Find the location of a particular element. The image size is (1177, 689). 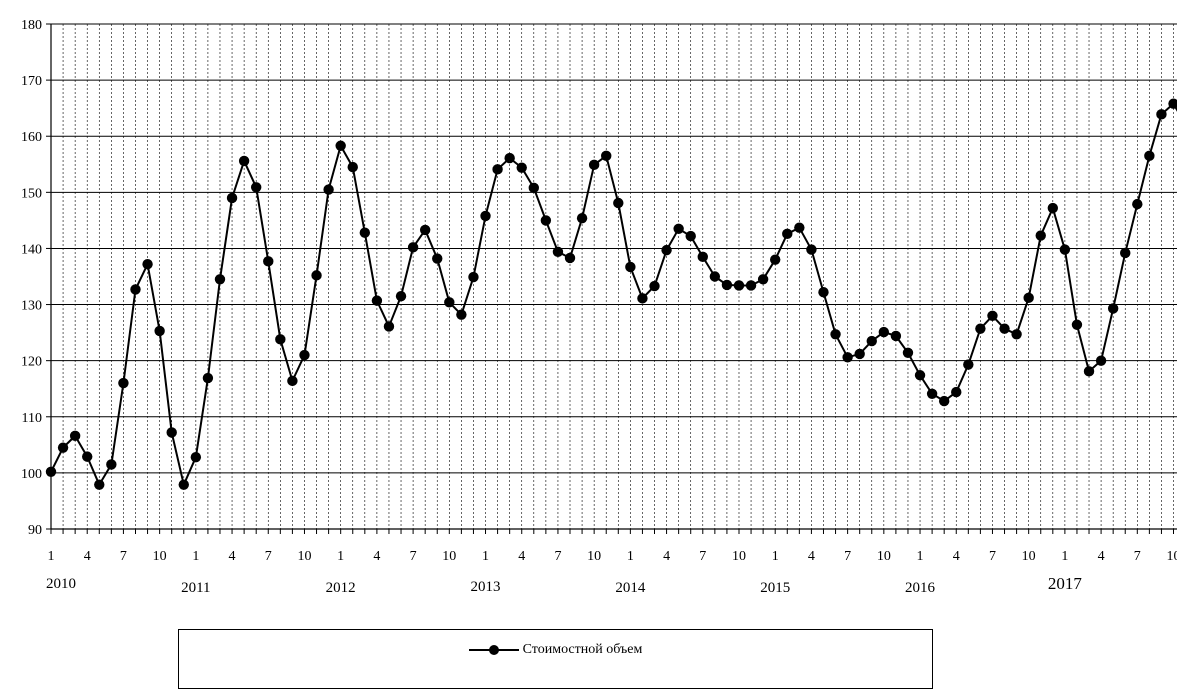

x-tick-labels: 1471014710147101471014710147101471014710 is located at coordinates (612, 556).